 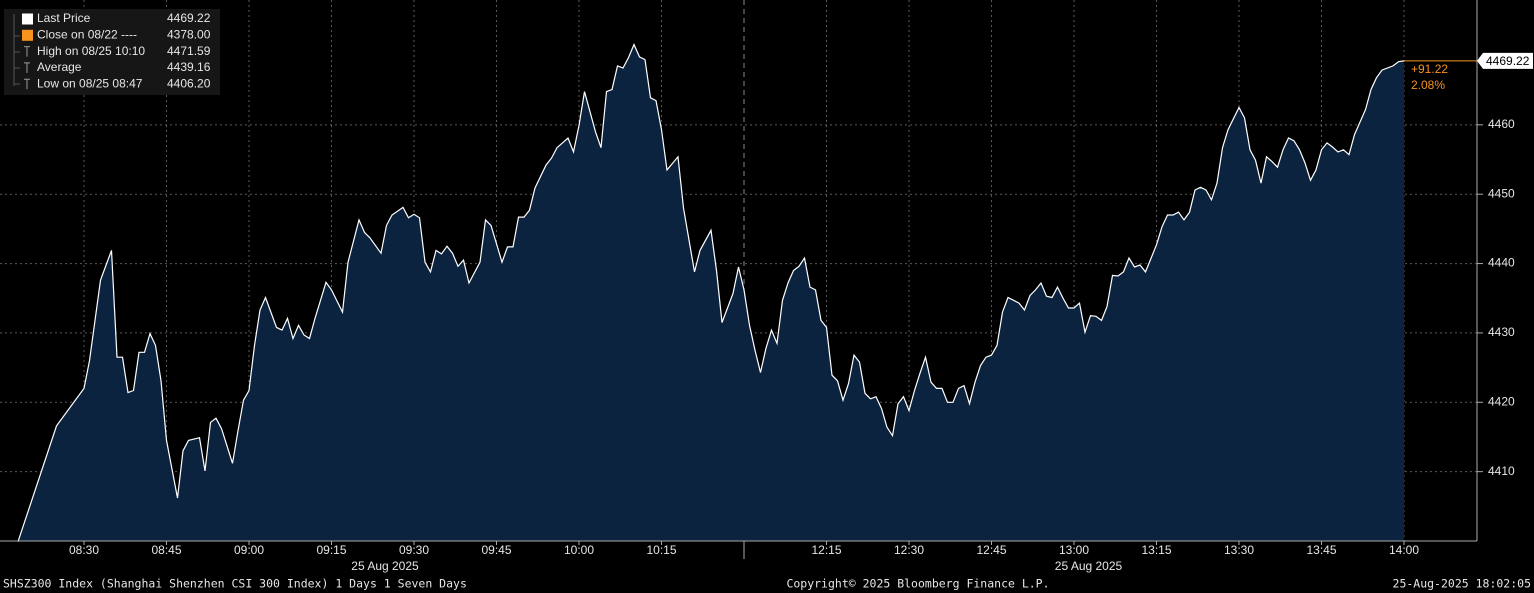 I want to click on y-tick-label: 4420, so click(x=1501, y=401).